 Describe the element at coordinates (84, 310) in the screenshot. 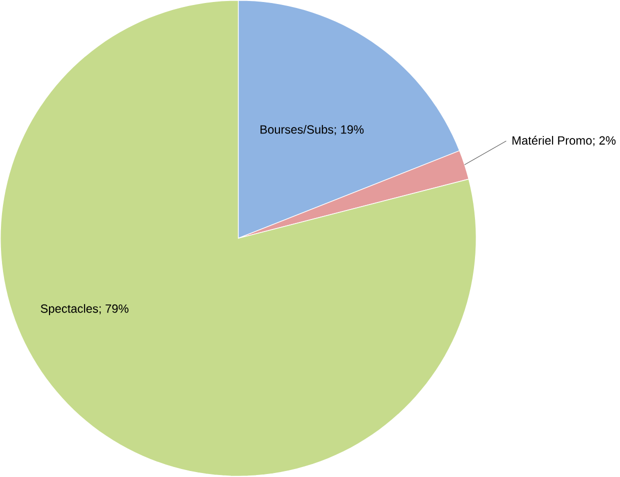

I see `slice-label: Spectacles; 79%` at that location.